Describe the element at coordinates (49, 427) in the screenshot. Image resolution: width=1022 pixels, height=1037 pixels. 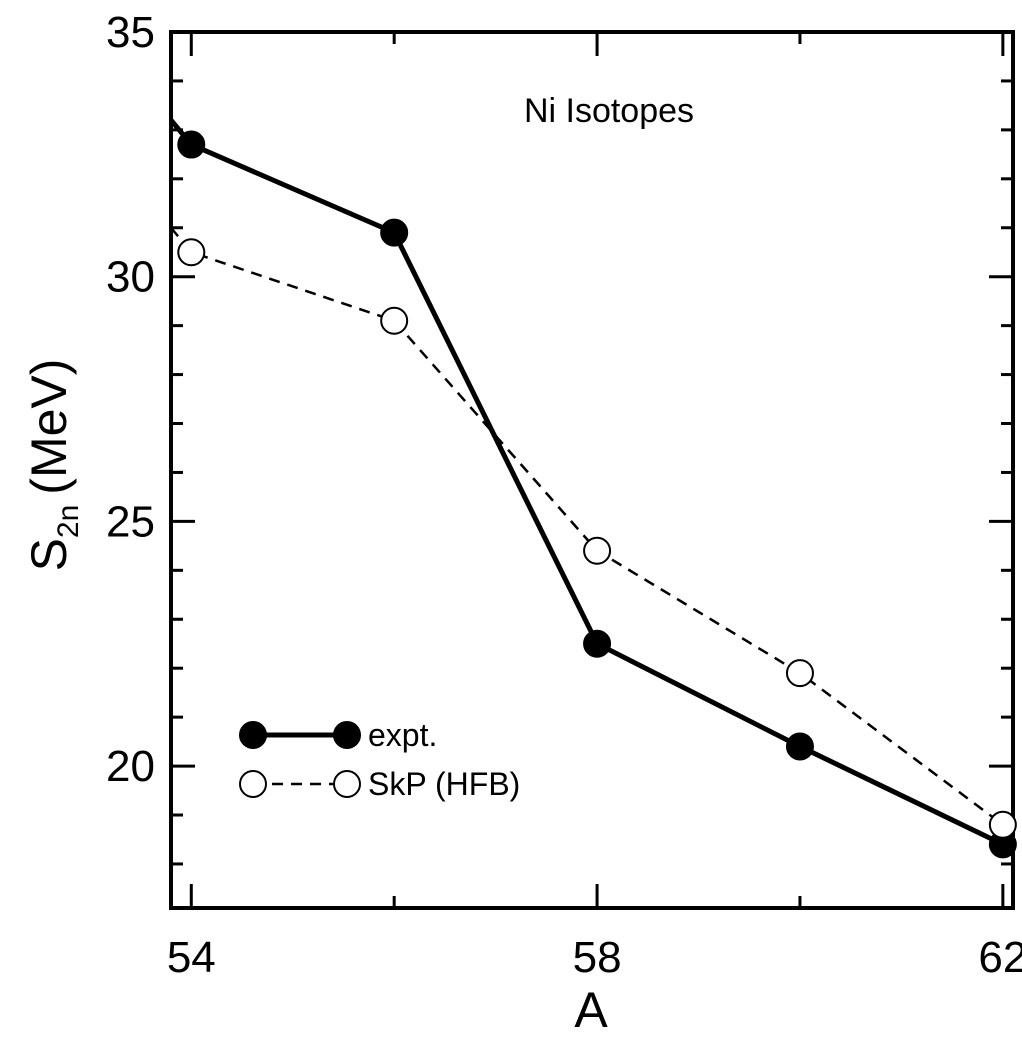
I see `y-axis-label-unit: (MeV)` at that location.